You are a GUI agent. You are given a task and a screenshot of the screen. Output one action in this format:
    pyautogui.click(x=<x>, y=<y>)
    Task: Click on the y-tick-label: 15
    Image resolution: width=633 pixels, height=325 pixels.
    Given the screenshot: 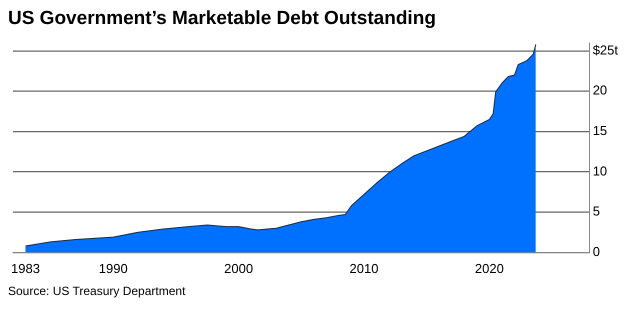 What is the action you would take?
    pyautogui.click(x=600, y=130)
    